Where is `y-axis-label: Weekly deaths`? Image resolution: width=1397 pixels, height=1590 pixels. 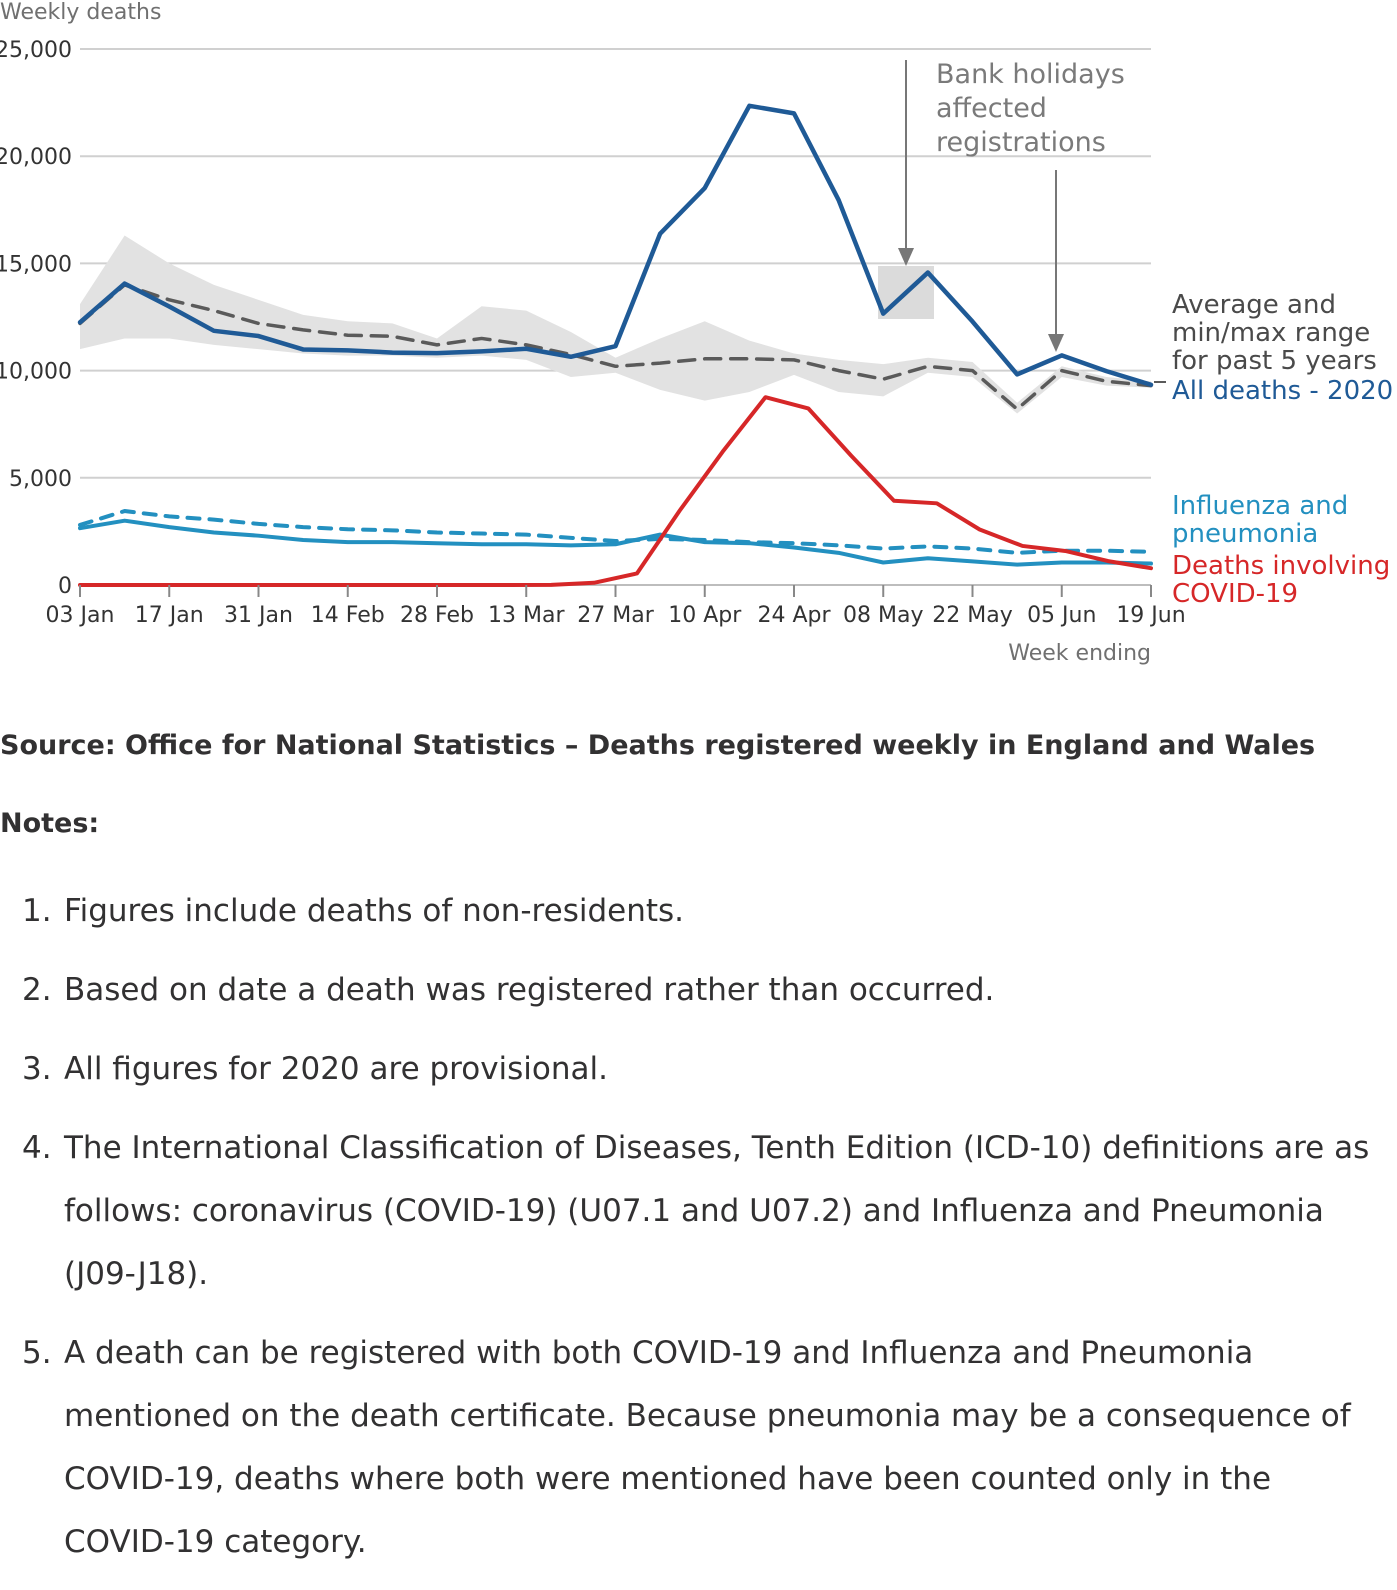 y-axis-label: Weekly deaths is located at coordinates (80, 12).